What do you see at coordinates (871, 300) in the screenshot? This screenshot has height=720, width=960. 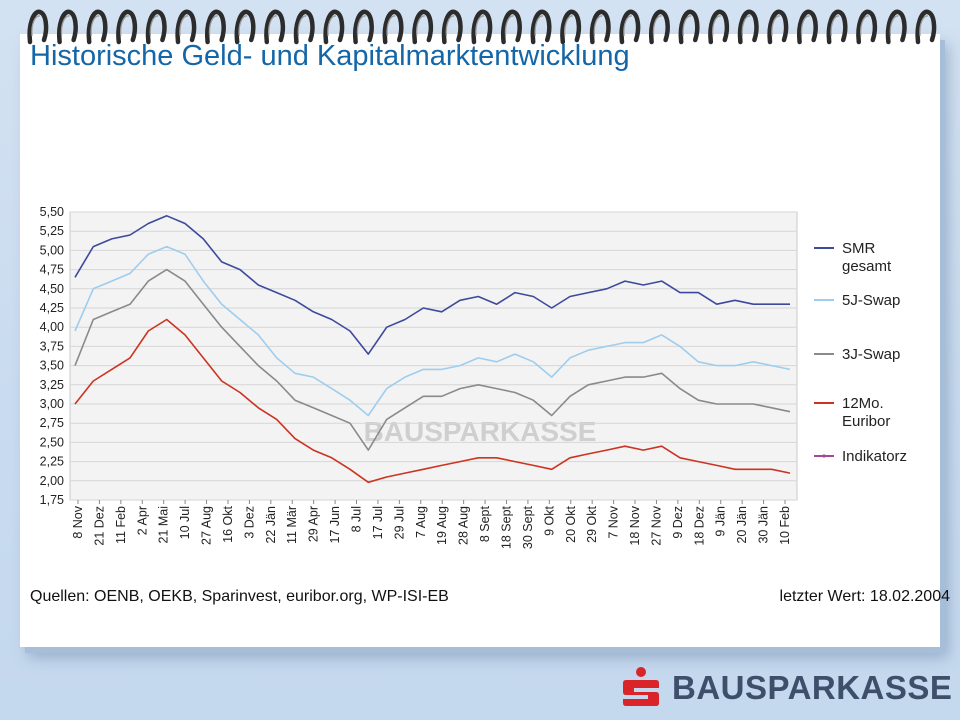 I see `legend-label: 5J-Swap` at bounding box center [871, 300].